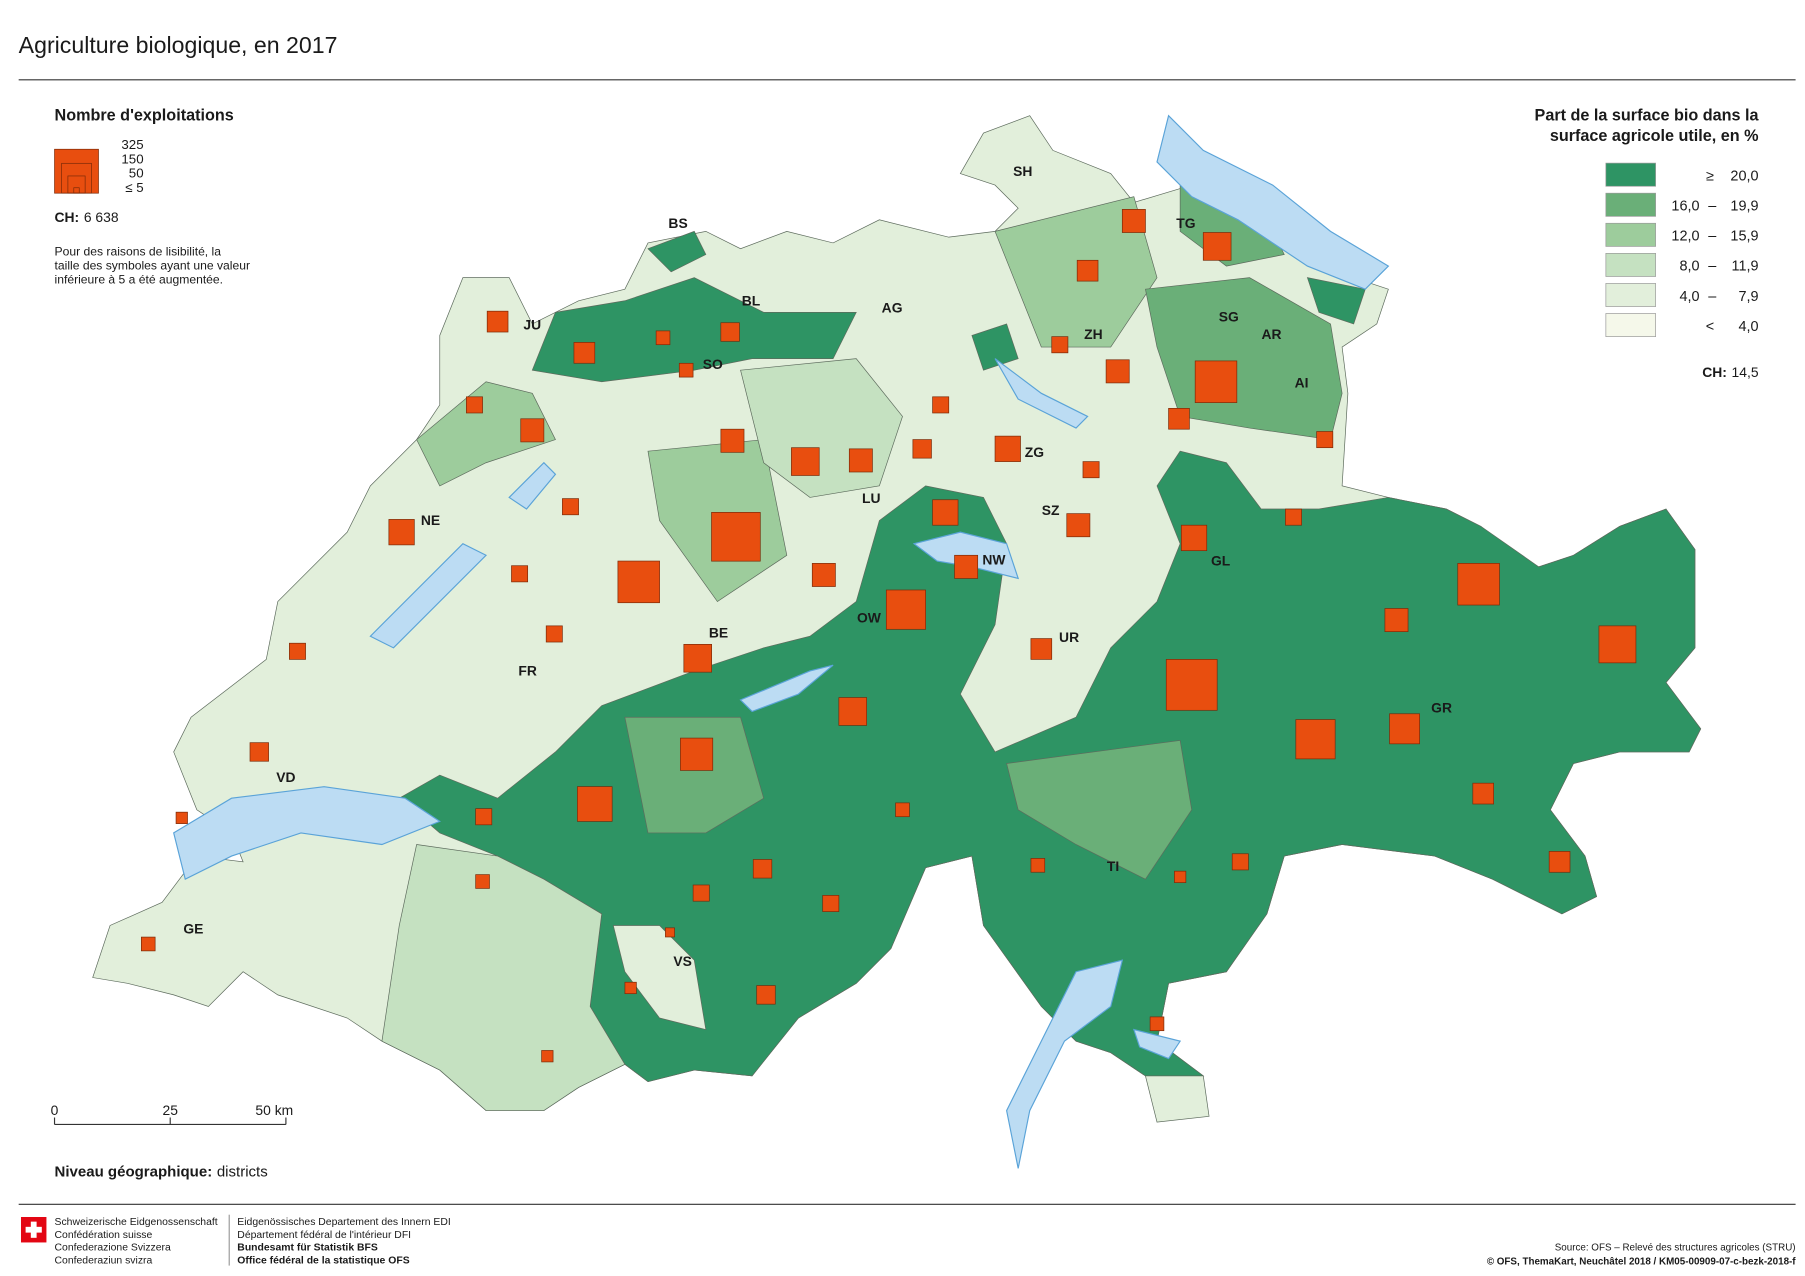 The image size is (1805, 1276). What do you see at coordinates (152, 266) in the screenshot?
I see `legend-note: taille des symboles ayant une valeur` at bounding box center [152, 266].